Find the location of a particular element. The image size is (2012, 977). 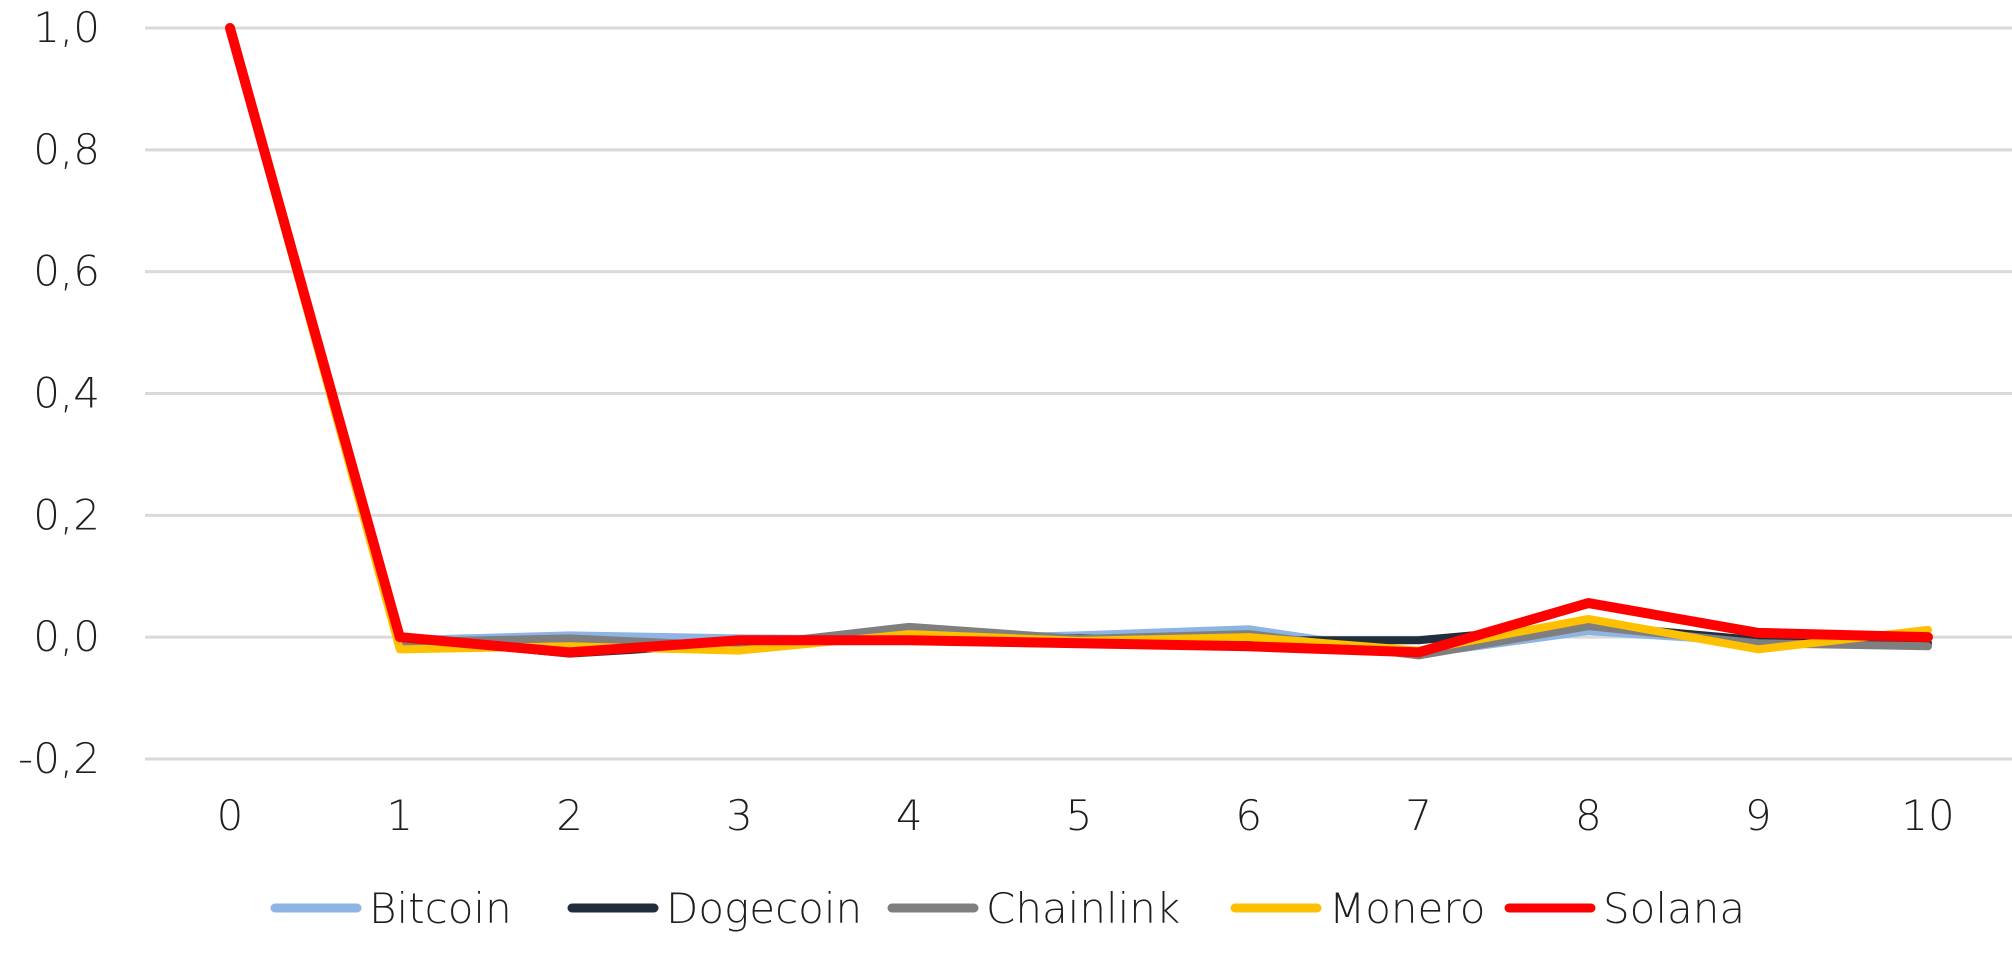

y-tick-label: 1,0 is located at coordinates (66, 27).